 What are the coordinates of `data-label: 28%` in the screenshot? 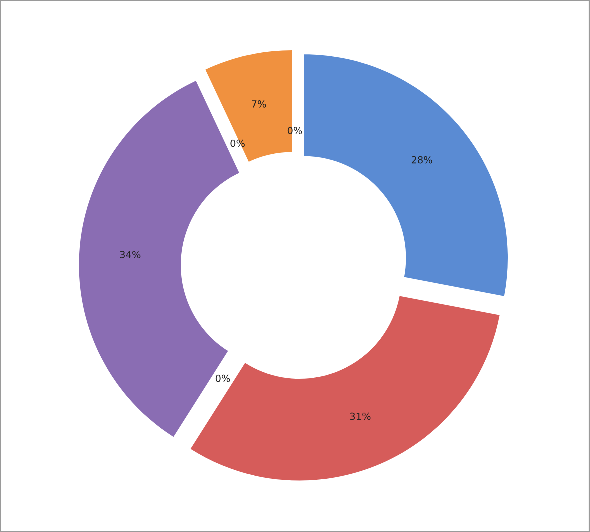 It's located at (422, 160).